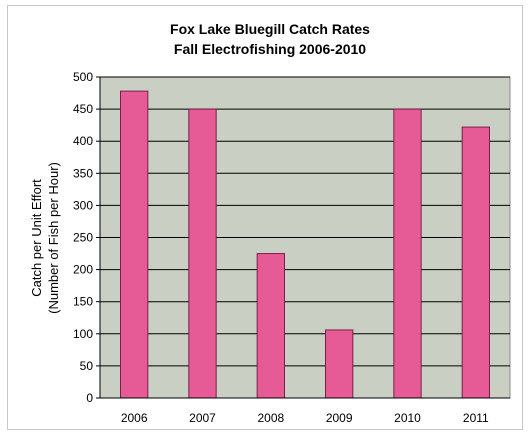  What do you see at coordinates (83, 334) in the screenshot?
I see `y-tick-label: 100` at bounding box center [83, 334].